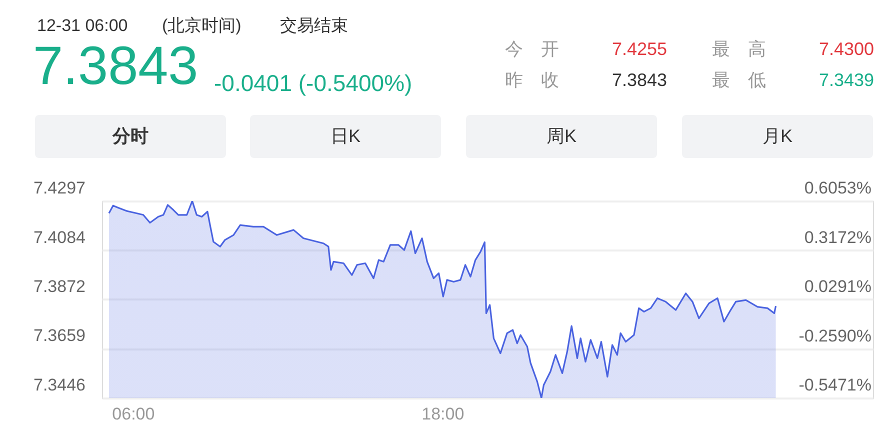 This screenshot has width=894, height=442. I want to click on text: 7.4300, so click(846, 49).